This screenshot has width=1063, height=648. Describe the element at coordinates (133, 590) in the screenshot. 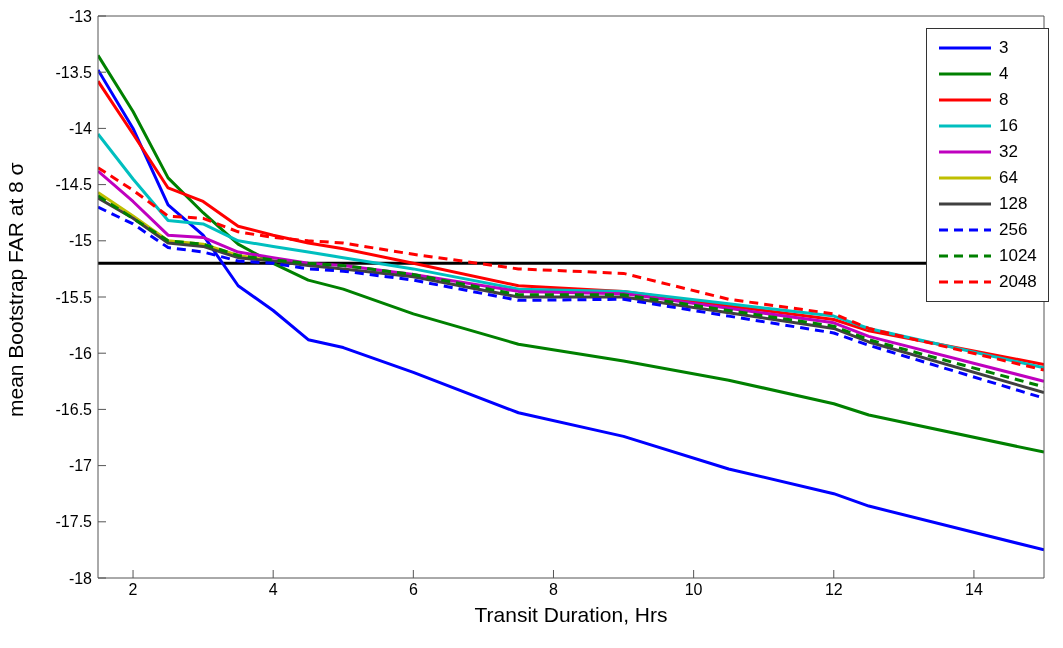

I see `x-tick-label: 2` at that location.